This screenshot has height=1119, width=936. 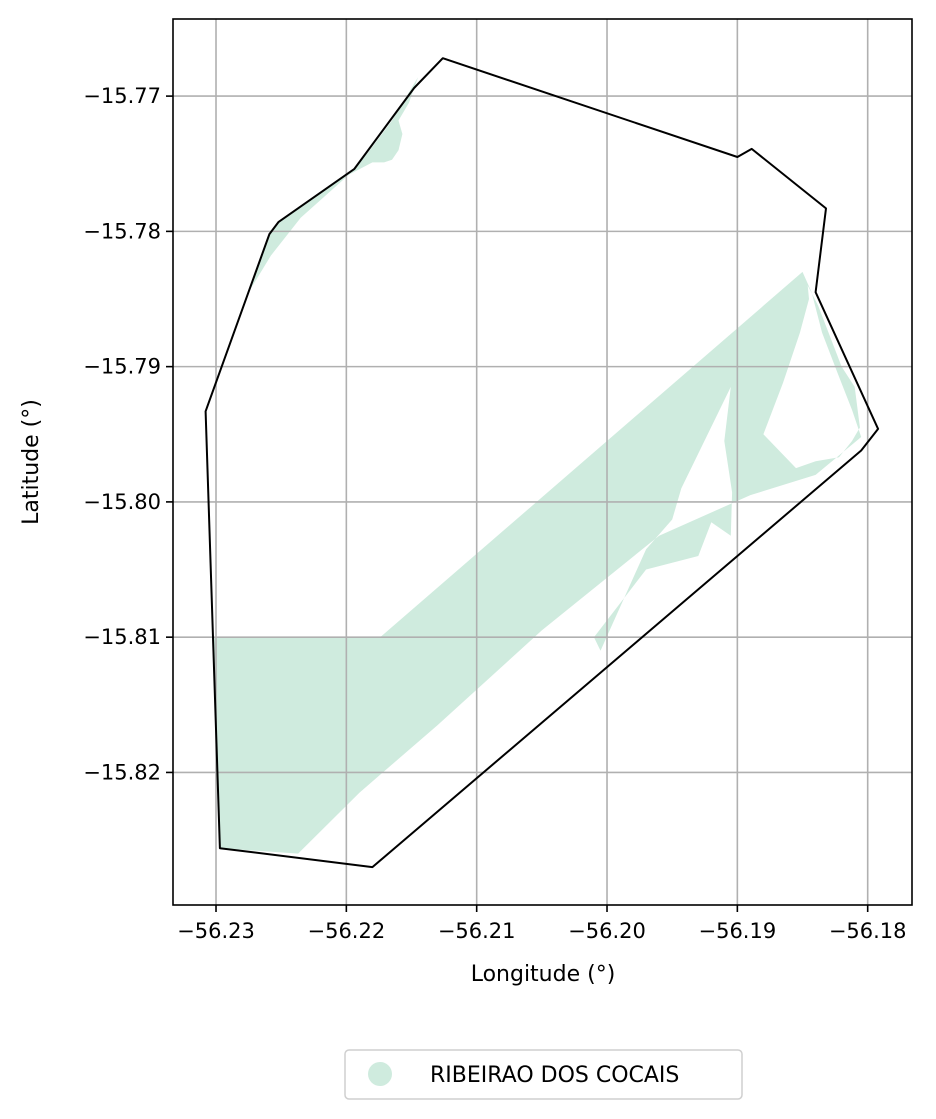 What do you see at coordinates (543, 974) in the screenshot?
I see `x-axis-label: Longitude (°)` at bounding box center [543, 974].